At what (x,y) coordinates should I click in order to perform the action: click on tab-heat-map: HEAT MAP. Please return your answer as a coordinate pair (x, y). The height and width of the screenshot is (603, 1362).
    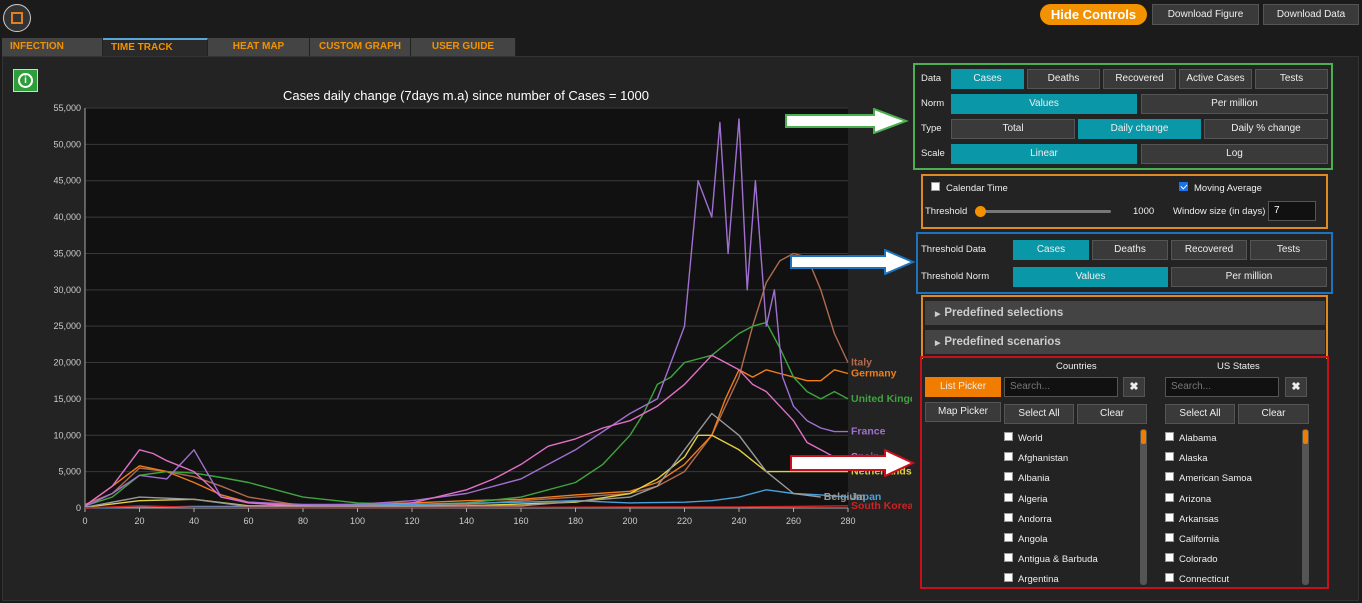
    Looking at the image, I should click on (259, 47).